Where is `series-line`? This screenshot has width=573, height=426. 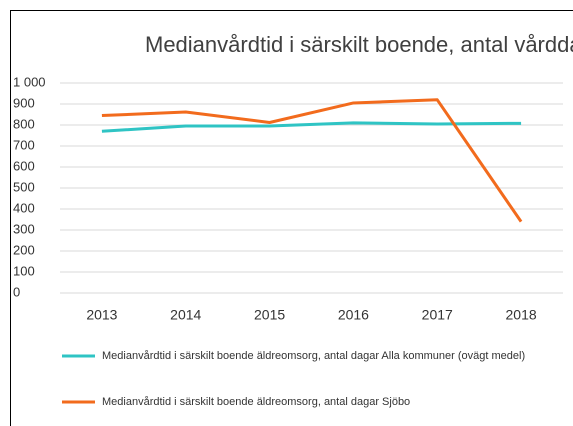 series-line is located at coordinates (311, 127).